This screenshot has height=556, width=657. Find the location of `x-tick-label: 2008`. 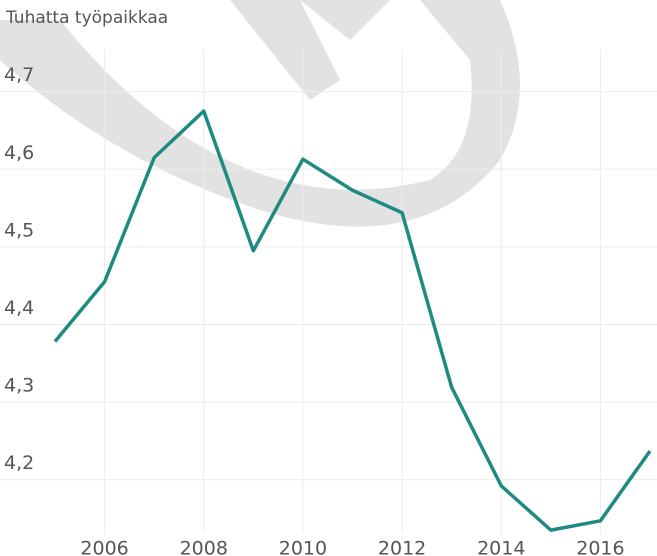

x-tick-label: 2008 is located at coordinates (204, 547).